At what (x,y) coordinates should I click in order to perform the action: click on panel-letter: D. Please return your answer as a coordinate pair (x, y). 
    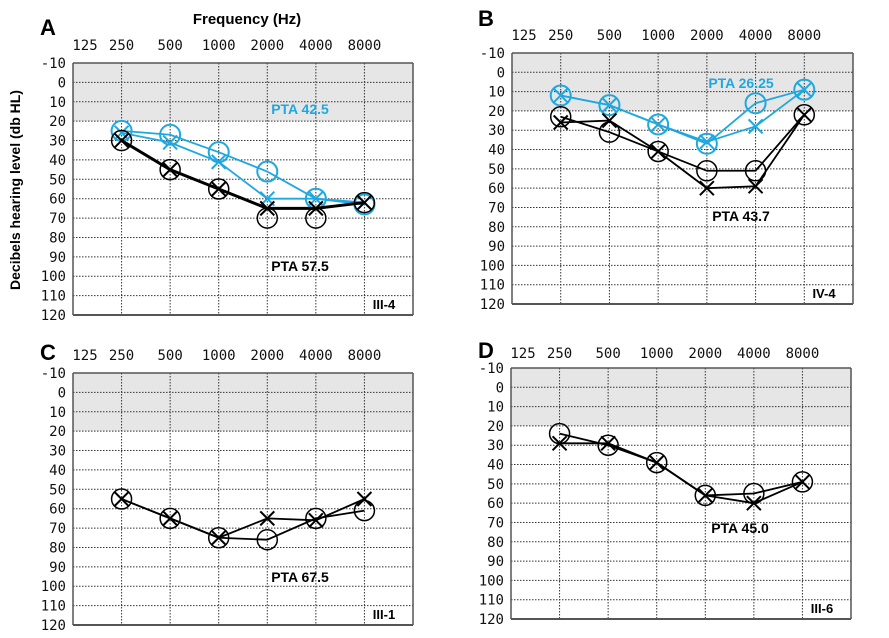
    Looking at the image, I should click on (486, 350).